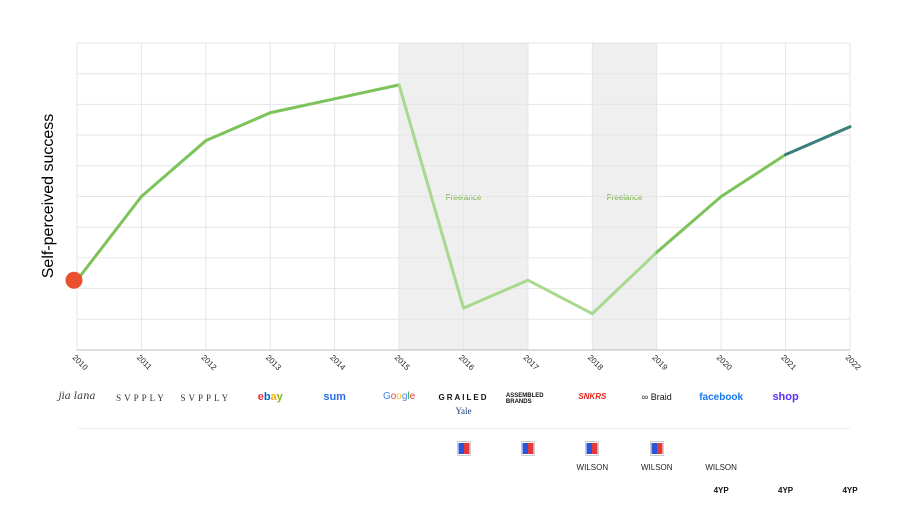 The height and width of the screenshot is (515, 912). Describe the element at coordinates (785, 397) in the screenshot. I see `logo-shop: shop` at that location.